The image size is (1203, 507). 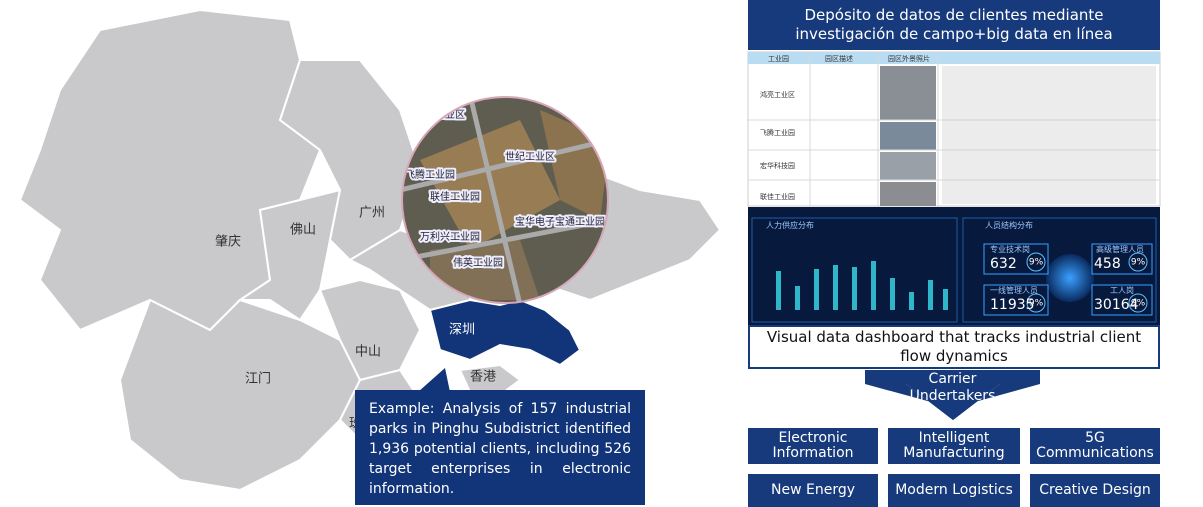 I want to click on park-name: 联佳工业园, so click(x=777, y=196).